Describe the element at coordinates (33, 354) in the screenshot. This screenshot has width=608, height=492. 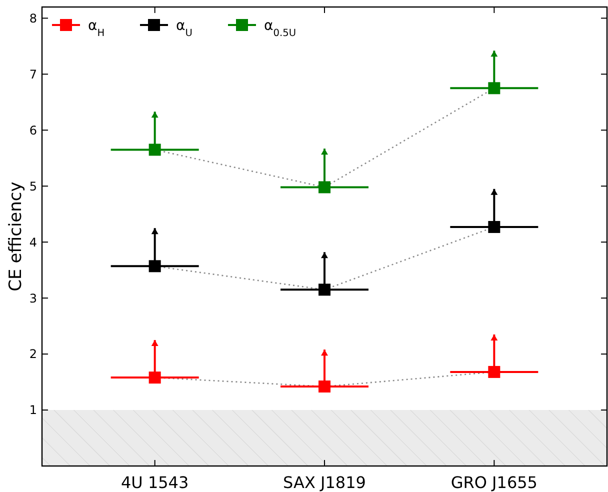
I see `y-tick-label: 2` at that location.